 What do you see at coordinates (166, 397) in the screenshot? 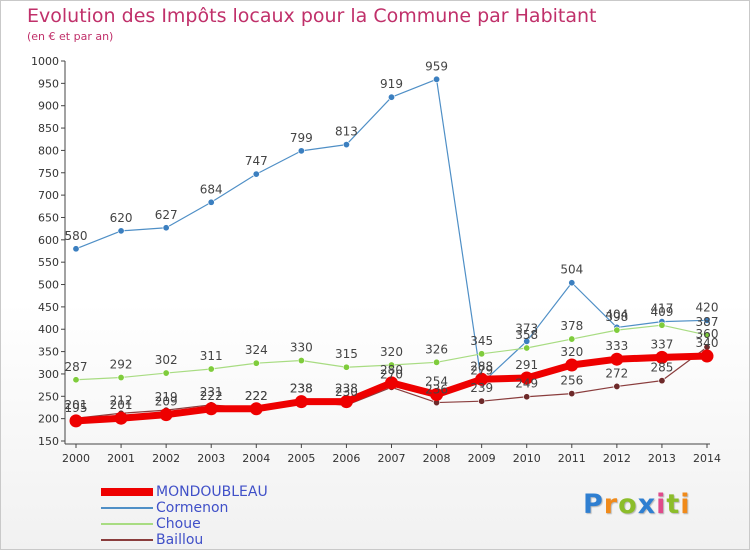
I see `data-label-baillou: 219` at bounding box center [166, 397].